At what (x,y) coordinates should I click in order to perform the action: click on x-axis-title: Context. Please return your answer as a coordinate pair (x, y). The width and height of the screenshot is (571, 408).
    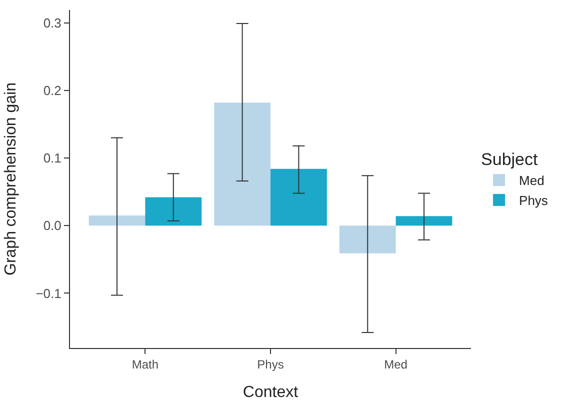
    Looking at the image, I should click on (270, 393).